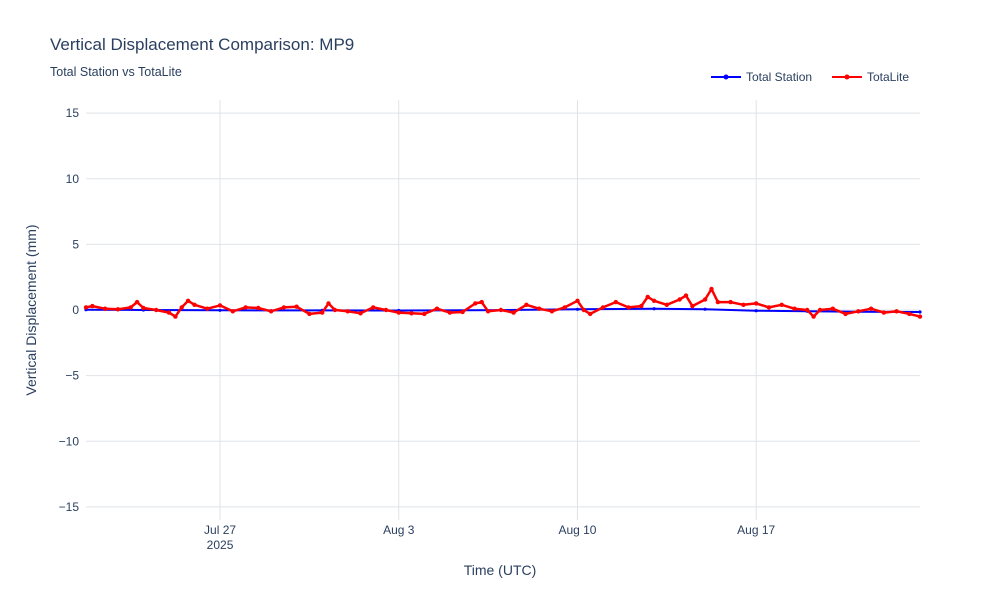 The width and height of the screenshot is (1000, 600). I want to click on legend-marker-totalite, so click(847, 77).